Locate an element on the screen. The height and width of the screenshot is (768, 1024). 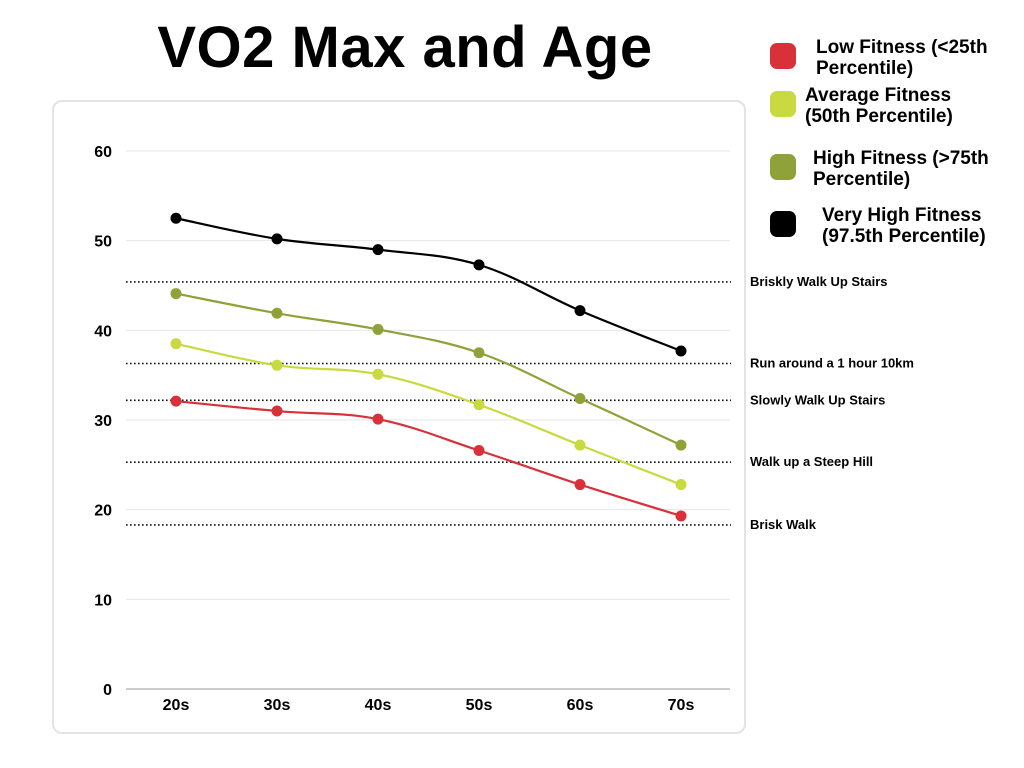
legend-item: Average Fitness (50th Percentile) is located at coordinates (861, 106).